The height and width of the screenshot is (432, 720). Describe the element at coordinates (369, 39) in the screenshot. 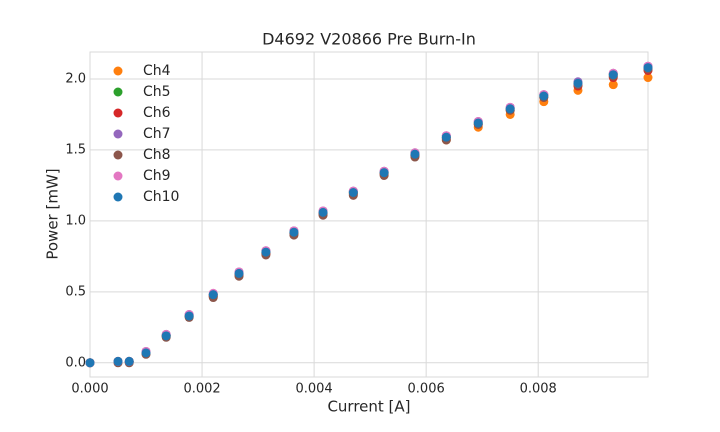

I see `chart-title: D4692 V20866 Pre Burn-In` at that location.